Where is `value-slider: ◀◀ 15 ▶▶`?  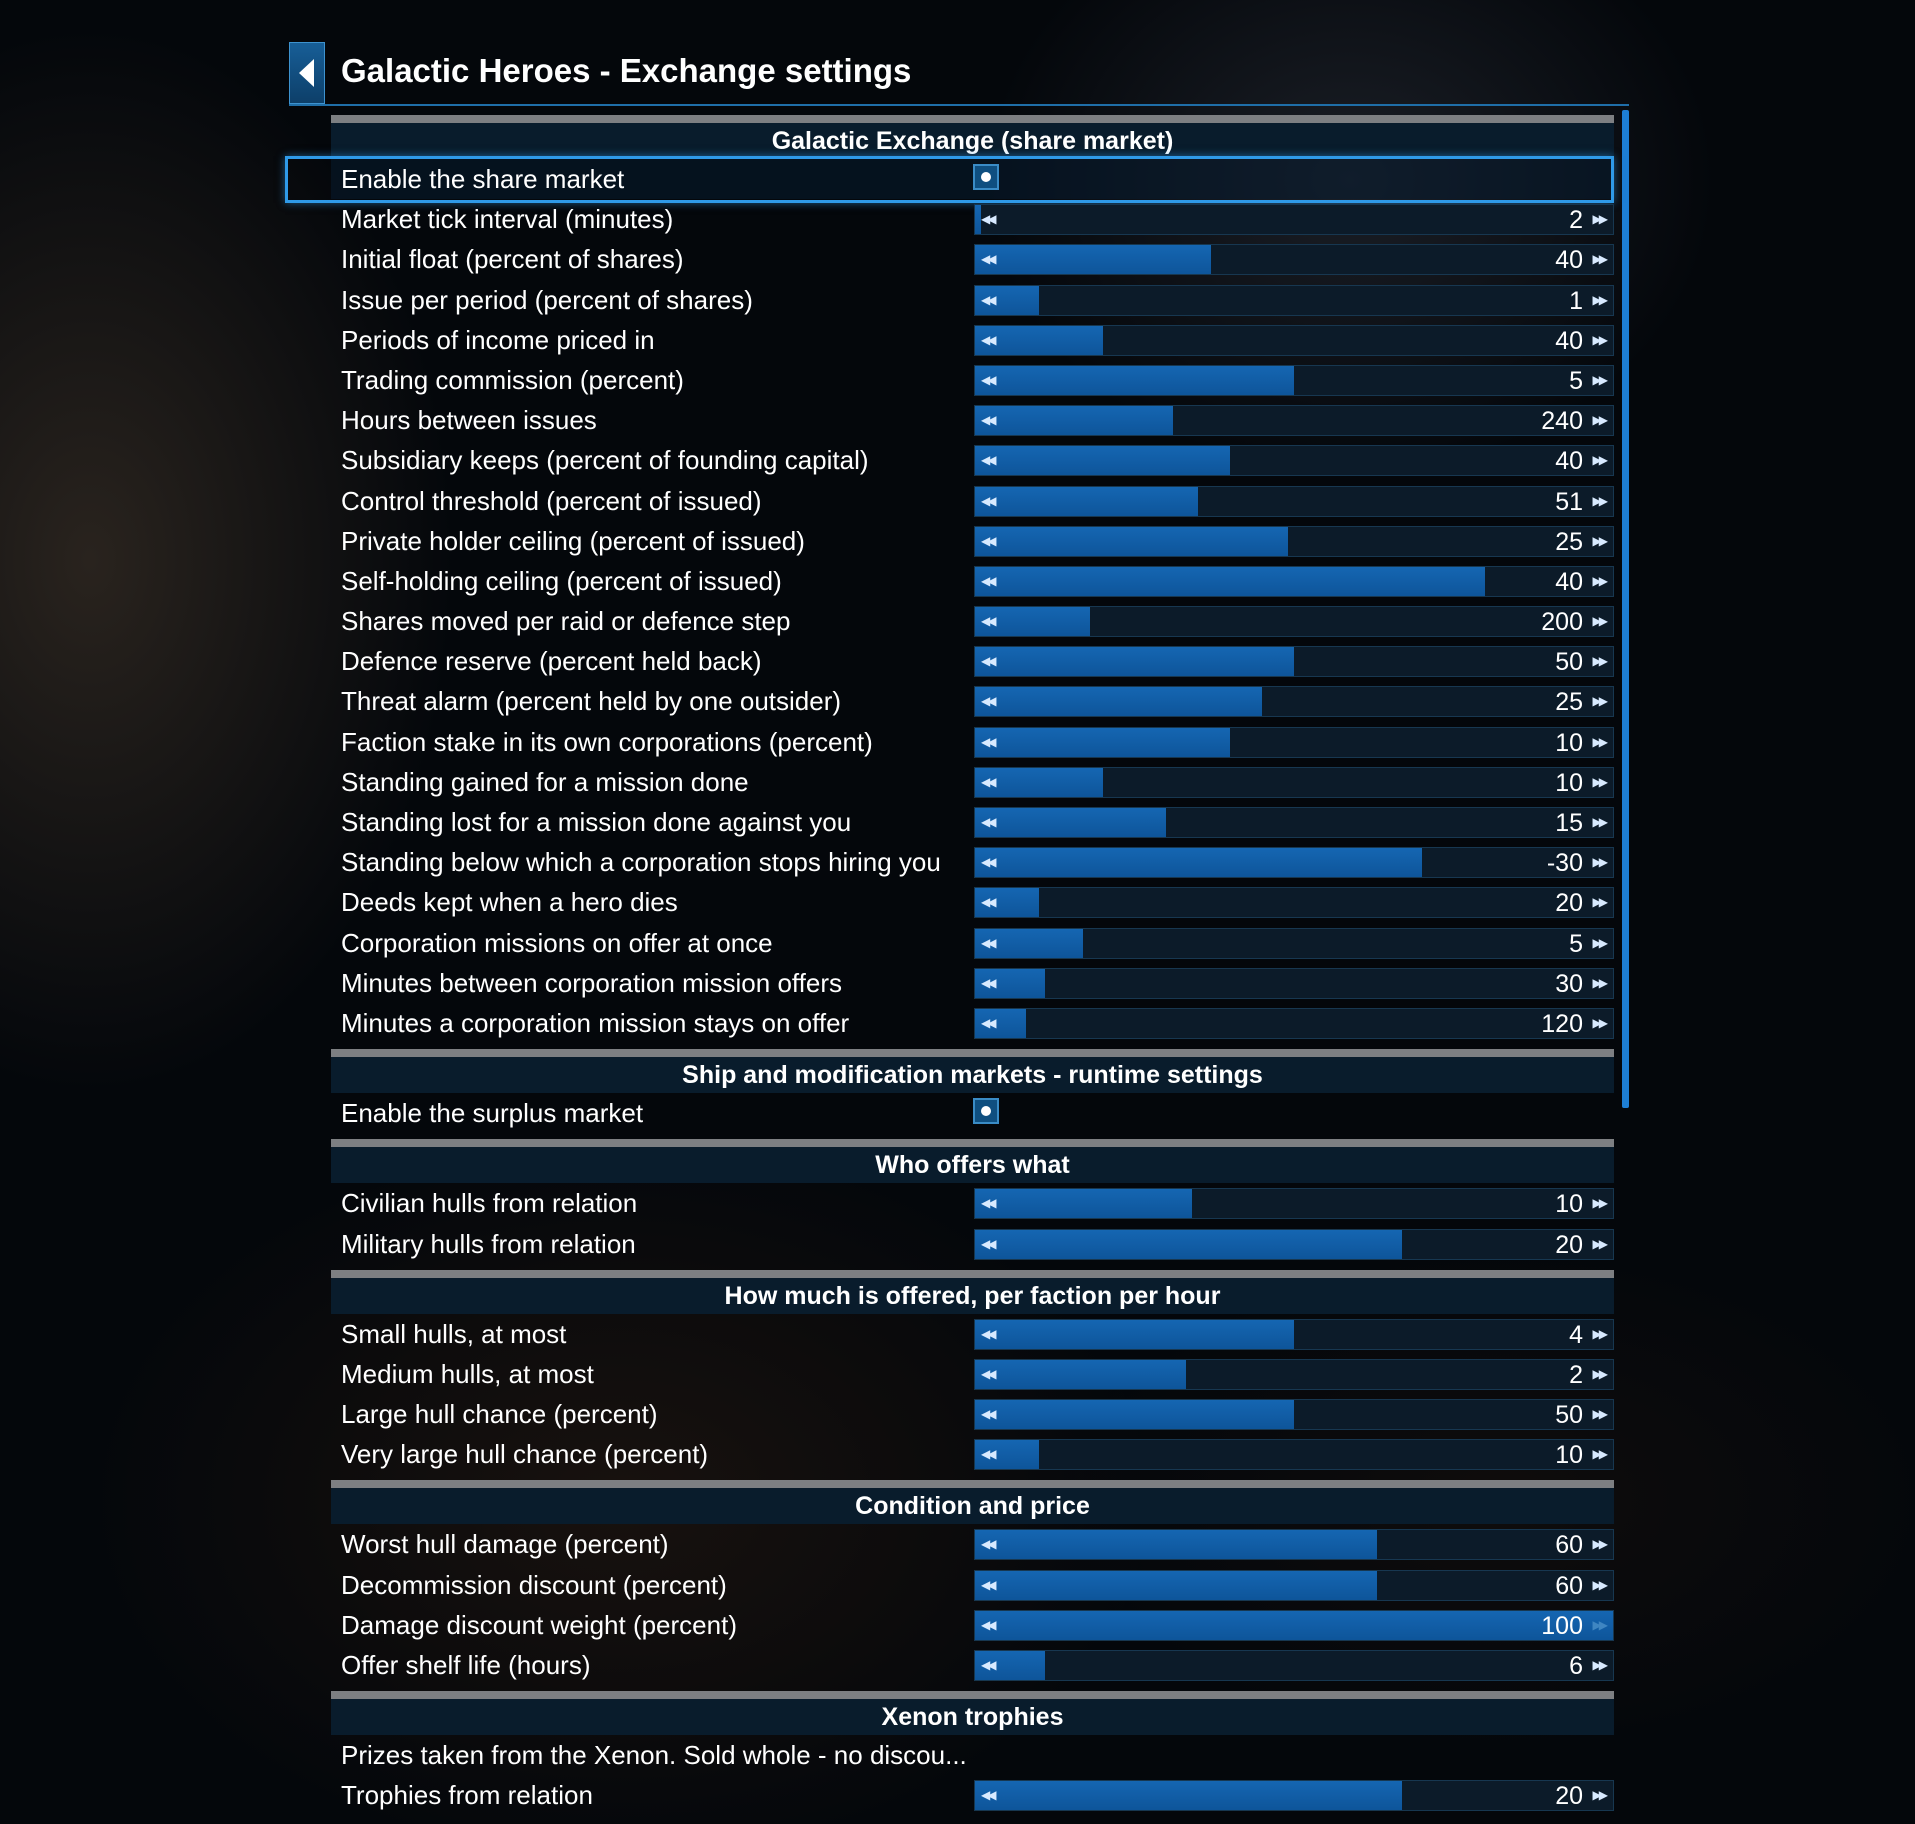 value-slider: ◀◀ 15 ▶▶ is located at coordinates (1294, 822).